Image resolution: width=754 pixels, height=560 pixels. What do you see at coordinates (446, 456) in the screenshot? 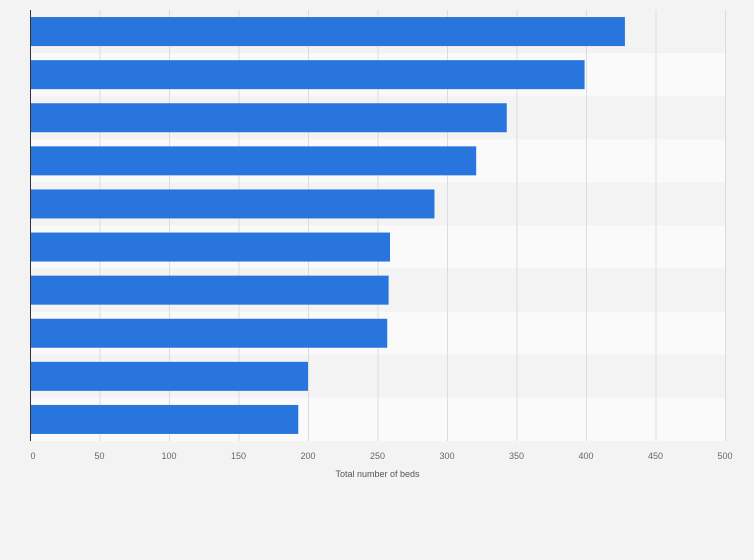
I see `x-tick-label: 300` at bounding box center [446, 456].